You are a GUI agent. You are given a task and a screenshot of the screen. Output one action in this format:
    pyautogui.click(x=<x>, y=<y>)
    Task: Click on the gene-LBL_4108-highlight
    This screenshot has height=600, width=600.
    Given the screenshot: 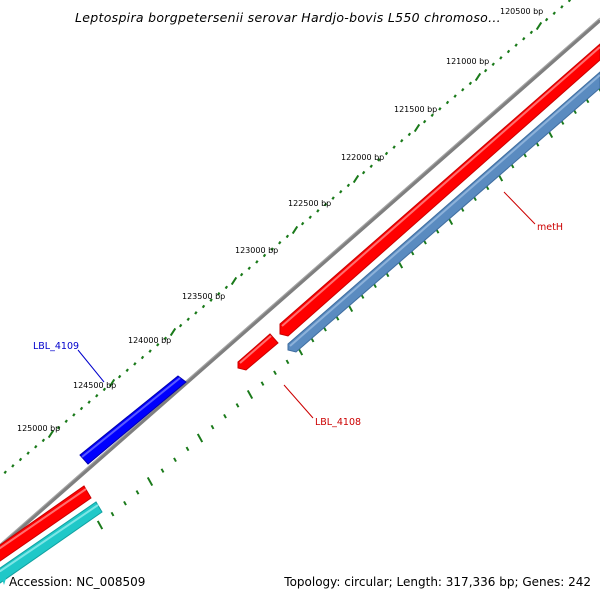 What is the action you would take?
    pyautogui.click(x=255, y=349)
    